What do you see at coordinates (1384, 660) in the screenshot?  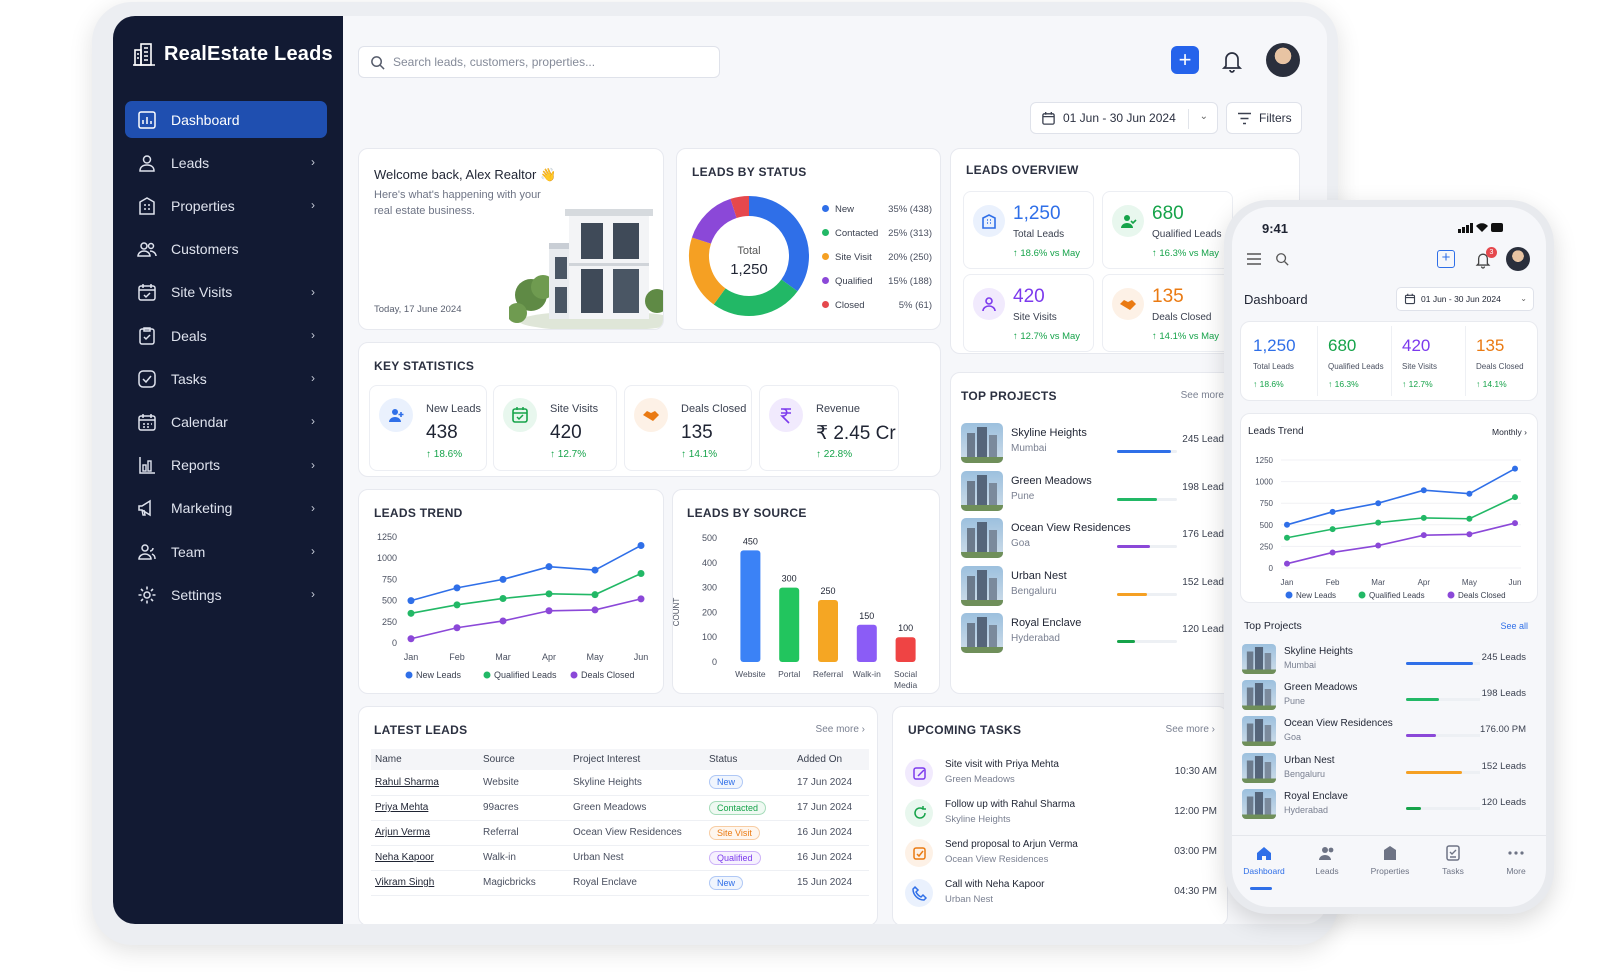 I see `phone-project-item: Skyline Heights Mumbai 245 Leads` at bounding box center [1384, 660].